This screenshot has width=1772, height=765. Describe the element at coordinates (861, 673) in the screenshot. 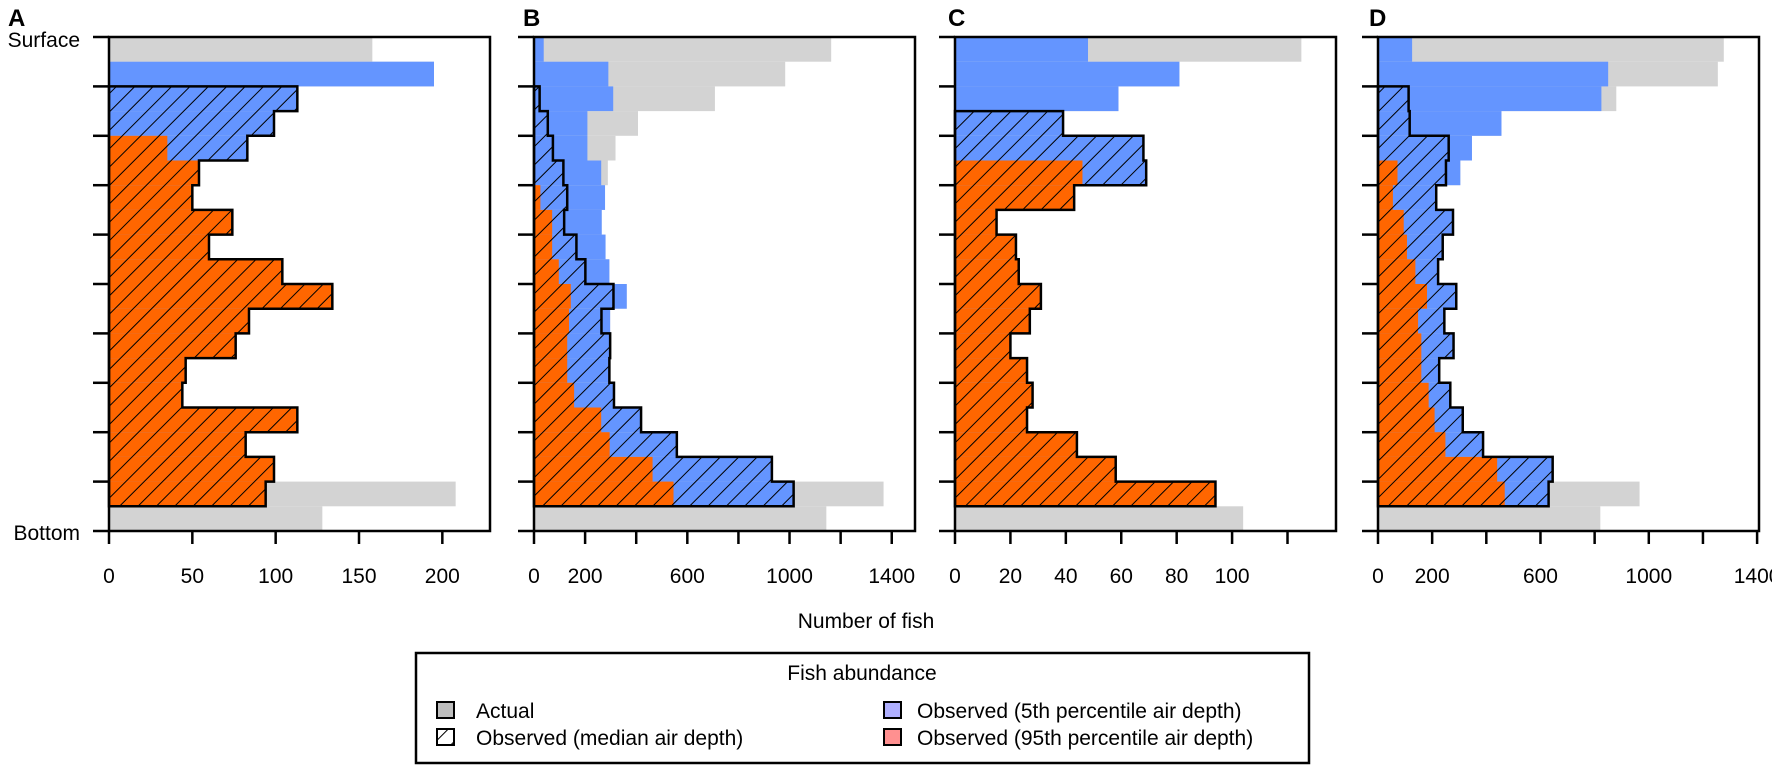

I see `legend-title: Fish abundance` at that location.